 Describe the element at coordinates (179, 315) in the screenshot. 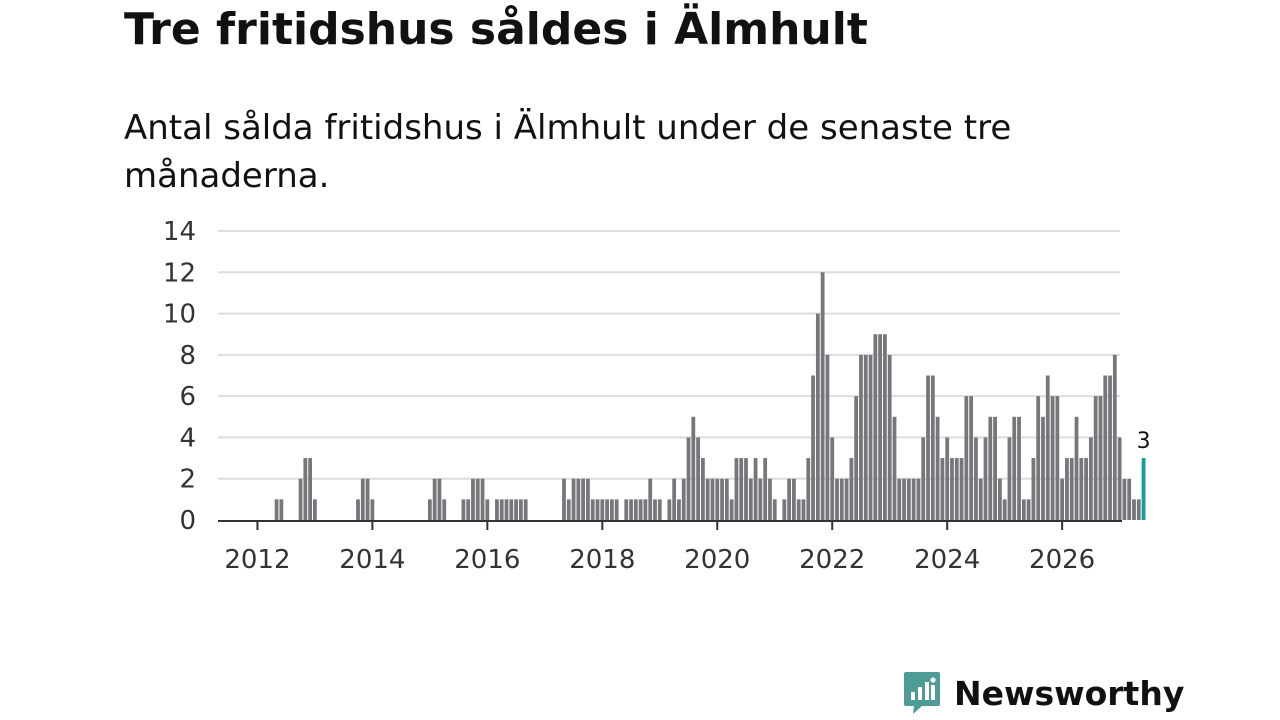

I see `y-tick-label-10: 10` at that location.